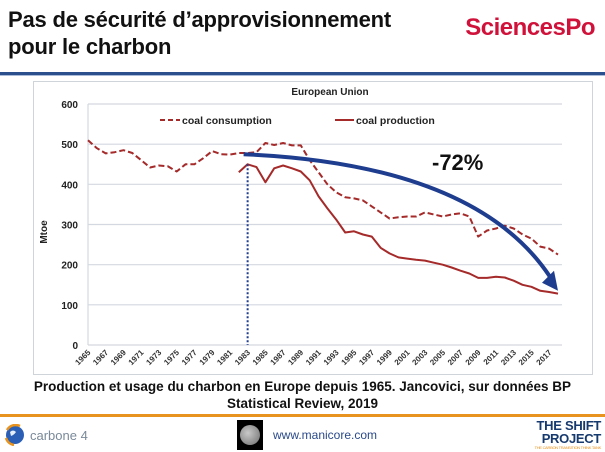  I want to click on x-tick-label: 1989, so click(295, 357).